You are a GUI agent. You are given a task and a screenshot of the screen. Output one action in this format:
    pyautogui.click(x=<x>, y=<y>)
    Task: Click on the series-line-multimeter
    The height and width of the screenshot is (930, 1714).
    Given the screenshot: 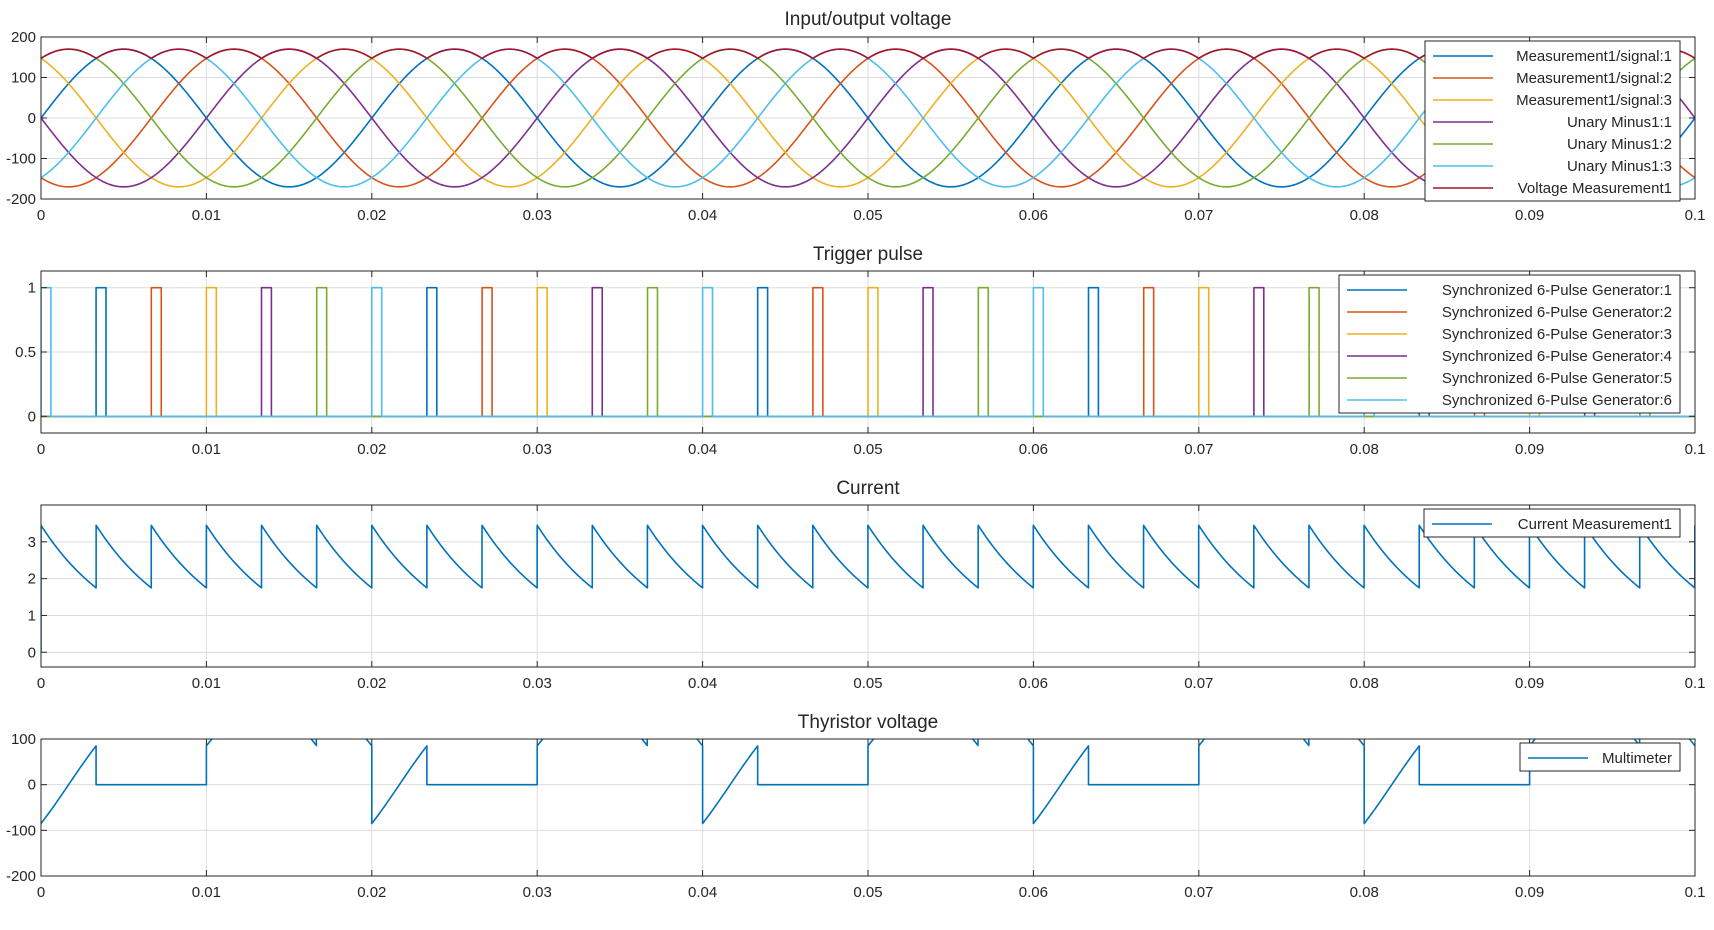 What is the action you would take?
    pyautogui.click(x=868, y=782)
    